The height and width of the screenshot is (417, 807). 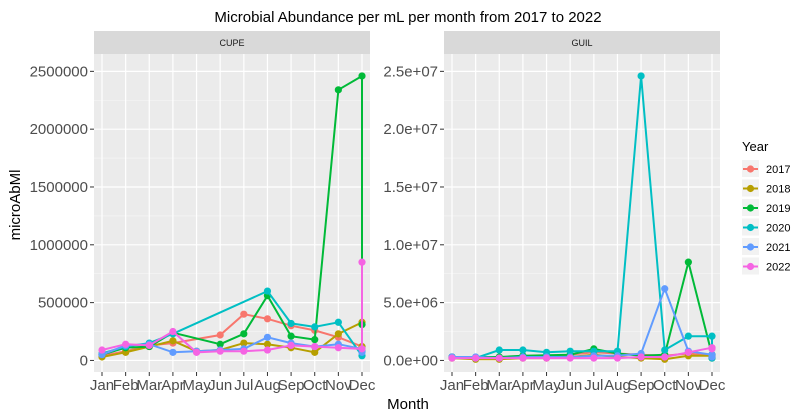 I want to click on legend-item-2018: 2018, so click(x=766, y=188).